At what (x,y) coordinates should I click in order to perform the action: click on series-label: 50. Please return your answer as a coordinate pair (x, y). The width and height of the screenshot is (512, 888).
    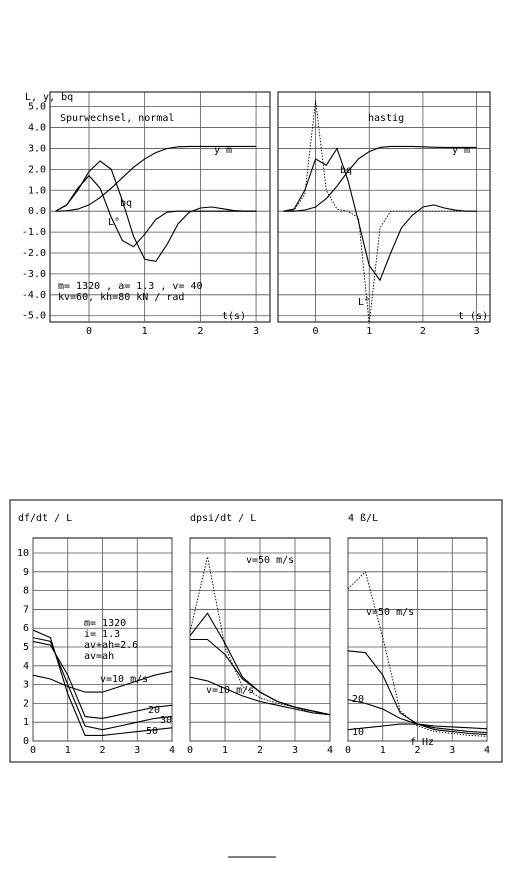
    Looking at the image, I should click on (152, 731).